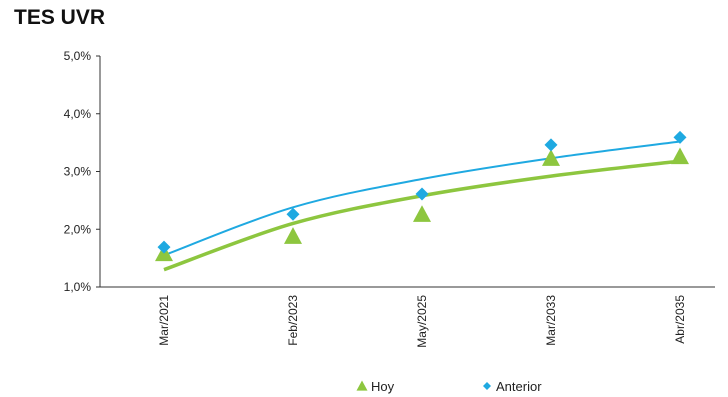 The width and height of the screenshot is (728, 397). Describe the element at coordinates (551, 320) in the screenshot. I see `x-tick-label: Mar/2033` at that location.